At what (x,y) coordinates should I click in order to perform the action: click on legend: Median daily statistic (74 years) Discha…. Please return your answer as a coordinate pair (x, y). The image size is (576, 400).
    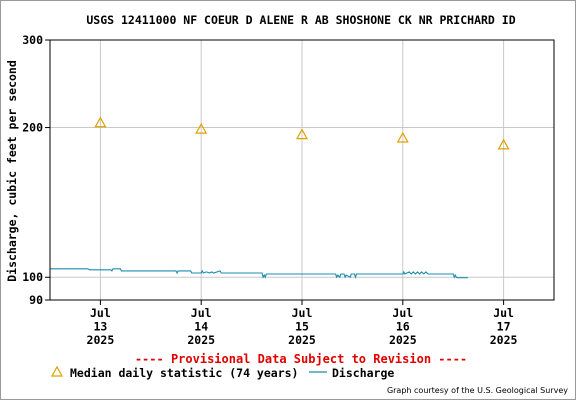
    Looking at the image, I should click on (222, 372).